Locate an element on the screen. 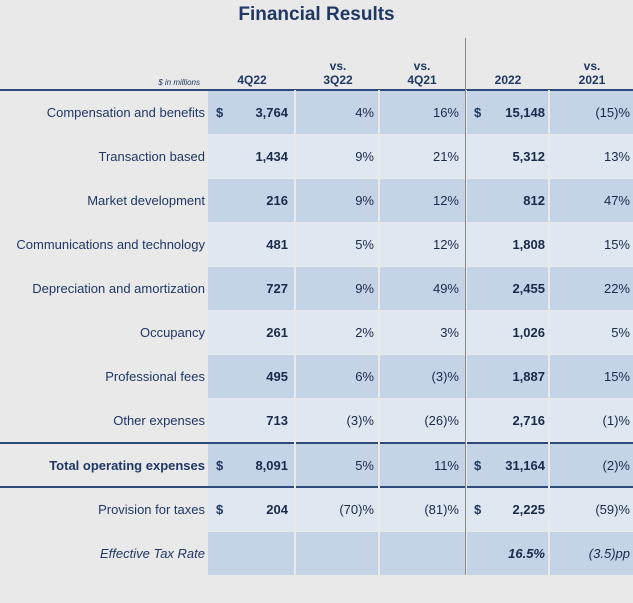 Image resolution: width=633 pixels, height=603 pixels. value-vs-4q21: (81)% is located at coordinates (441, 509).